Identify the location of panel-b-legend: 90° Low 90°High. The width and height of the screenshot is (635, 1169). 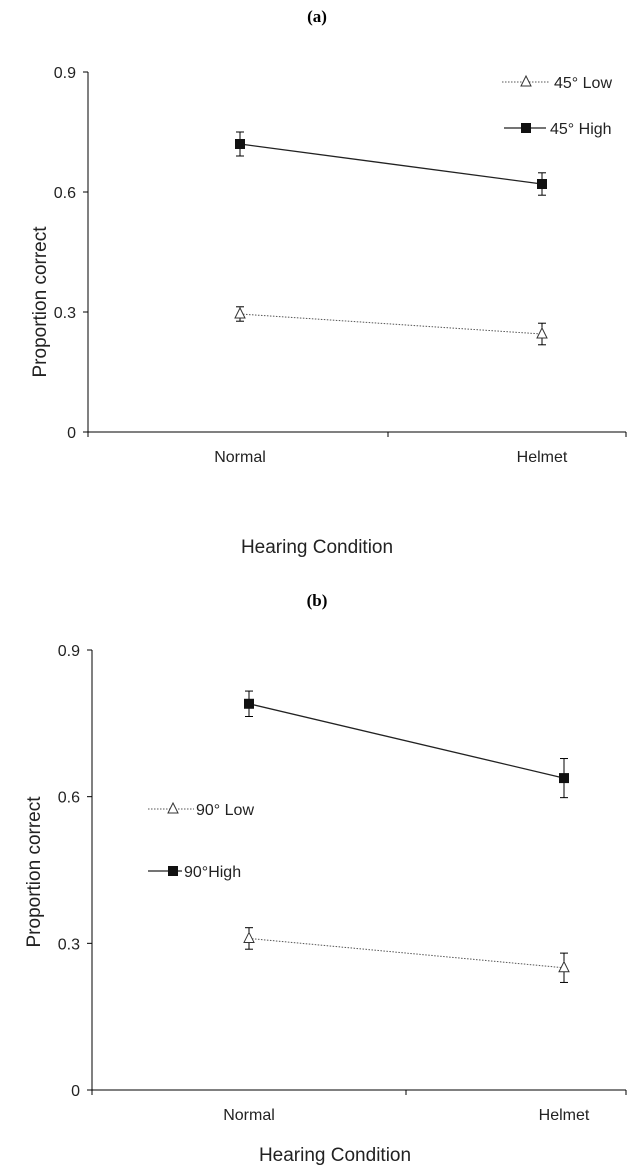
(201, 841).